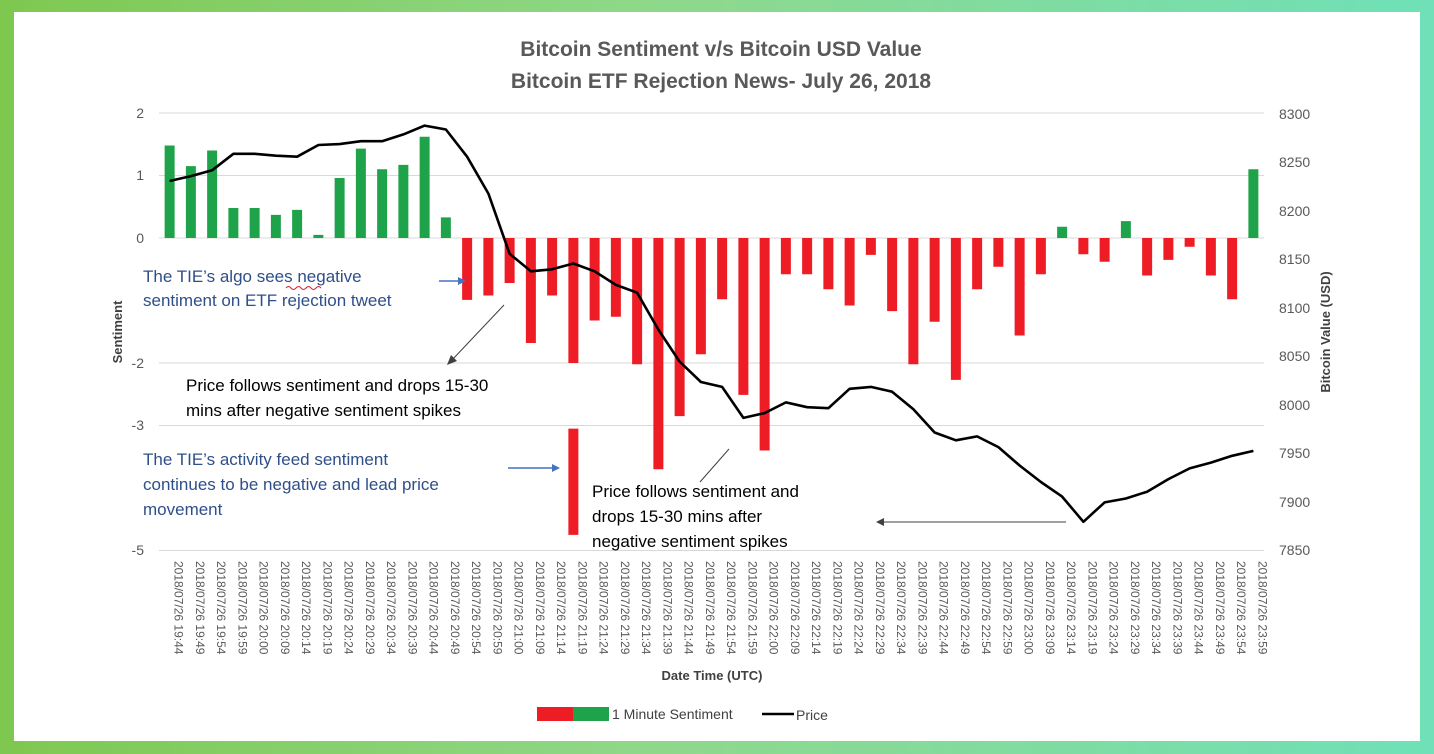  What do you see at coordinates (812, 715) in the screenshot?
I see `legend-price-label: Price` at bounding box center [812, 715].